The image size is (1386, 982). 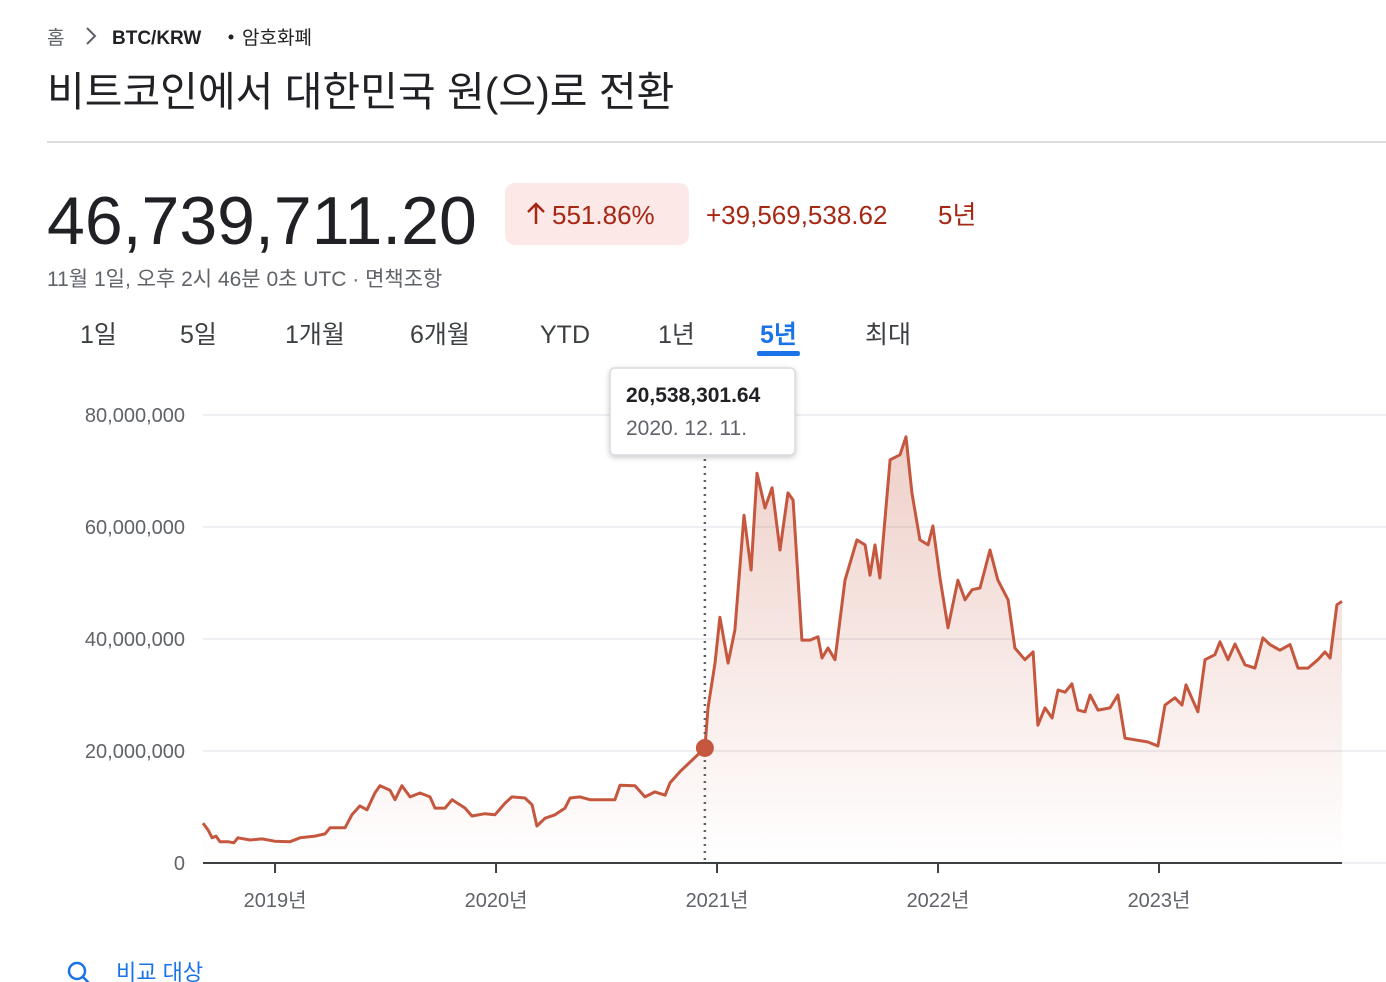 What do you see at coordinates (135, 416) in the screenshot?
I see `y-tick-label: 80,000,000` at bounding box center [135, 416].